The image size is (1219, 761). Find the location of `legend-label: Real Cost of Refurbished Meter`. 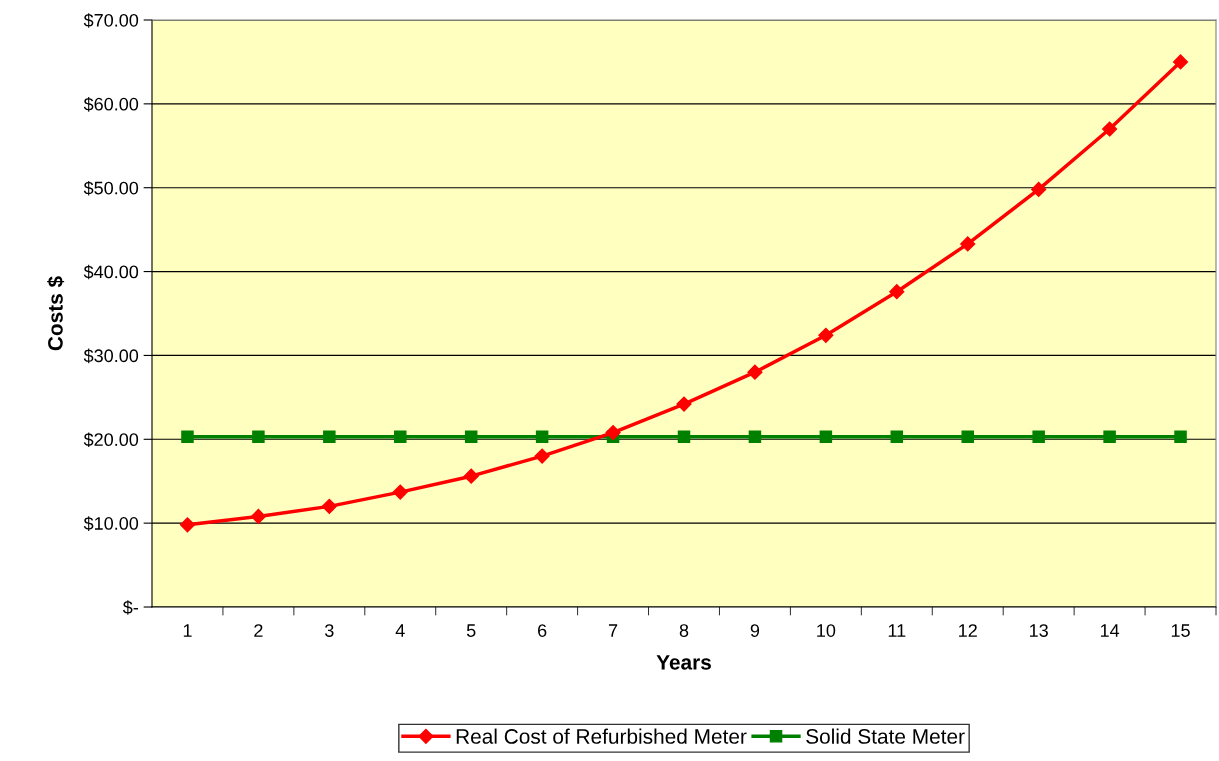

legend-label: Real Cost of Refurbished Meter is located at coordinates (601, 736).